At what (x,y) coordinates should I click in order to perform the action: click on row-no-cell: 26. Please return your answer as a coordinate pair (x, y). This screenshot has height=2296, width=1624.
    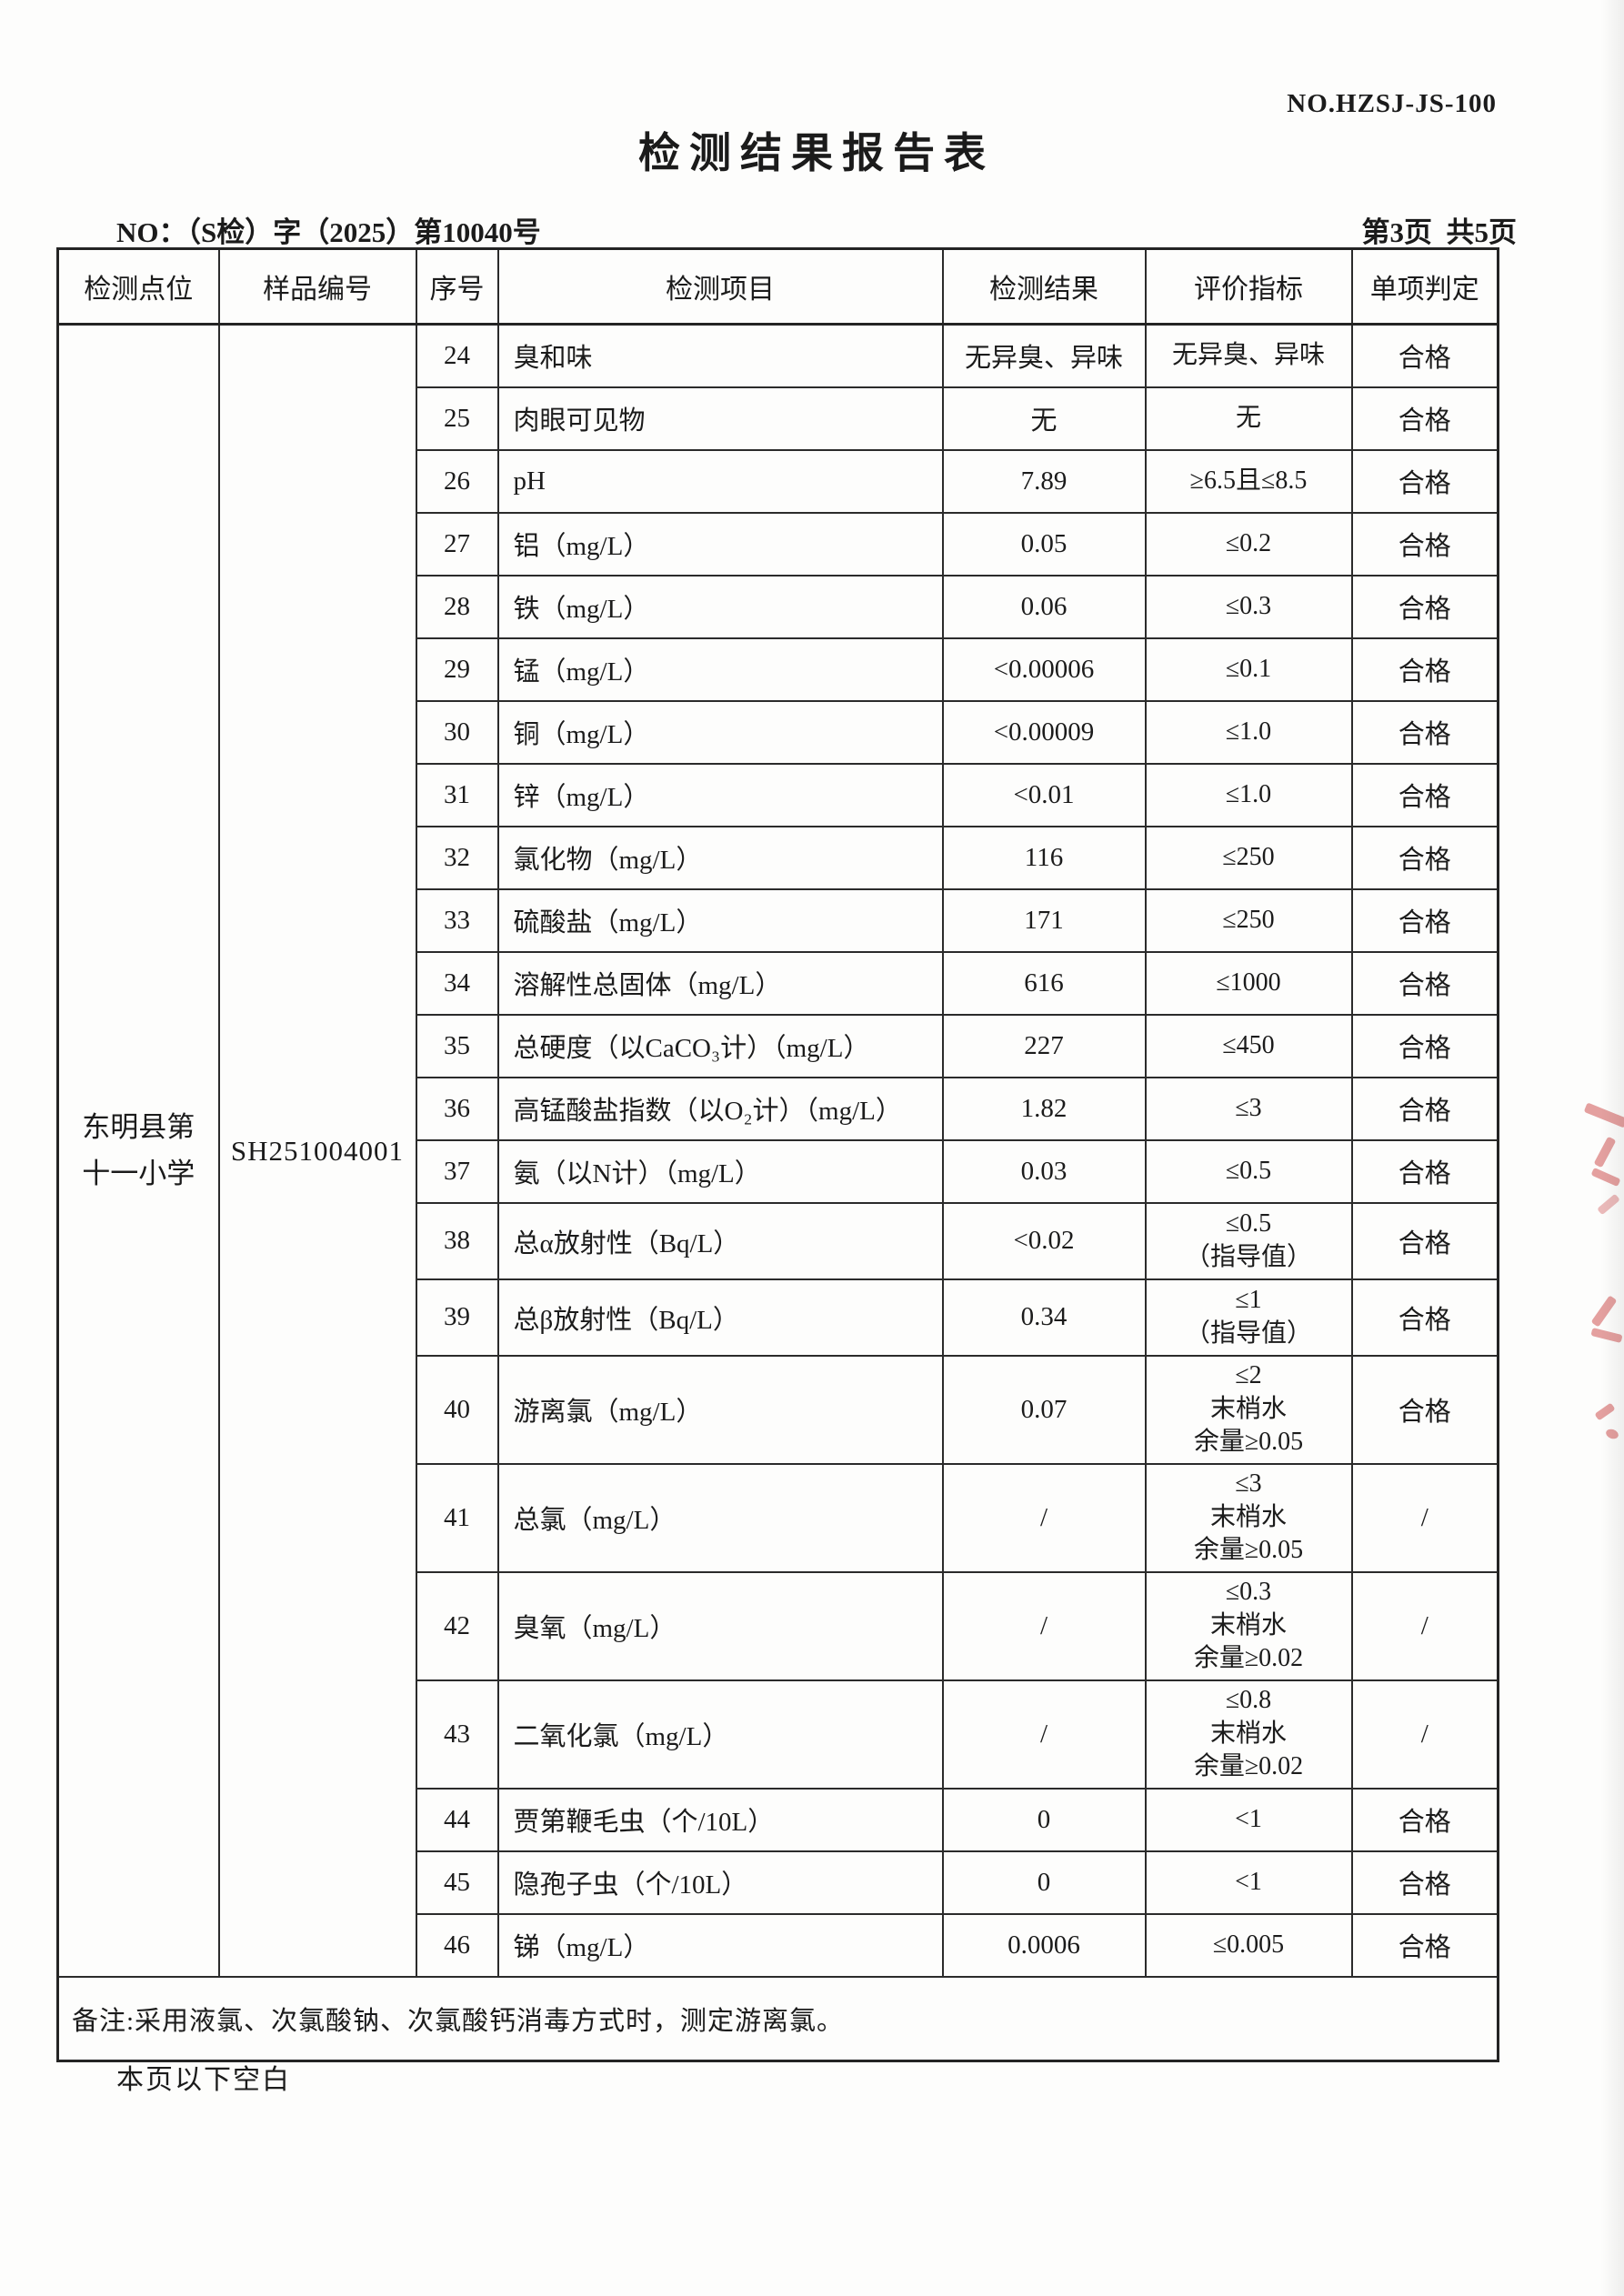
    Looking at the image, I should click on (457, 481).